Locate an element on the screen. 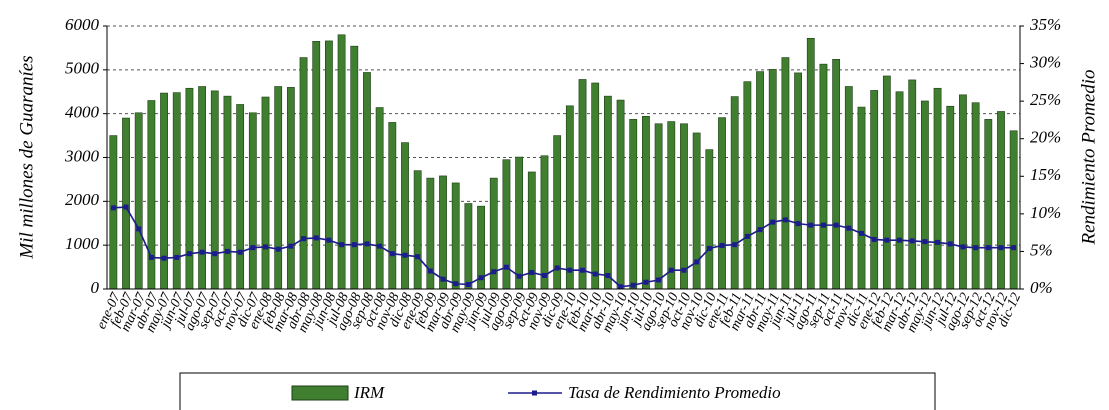  y-axis-label: Mil millones de Guaraníes is located at coordinates (26, 157).